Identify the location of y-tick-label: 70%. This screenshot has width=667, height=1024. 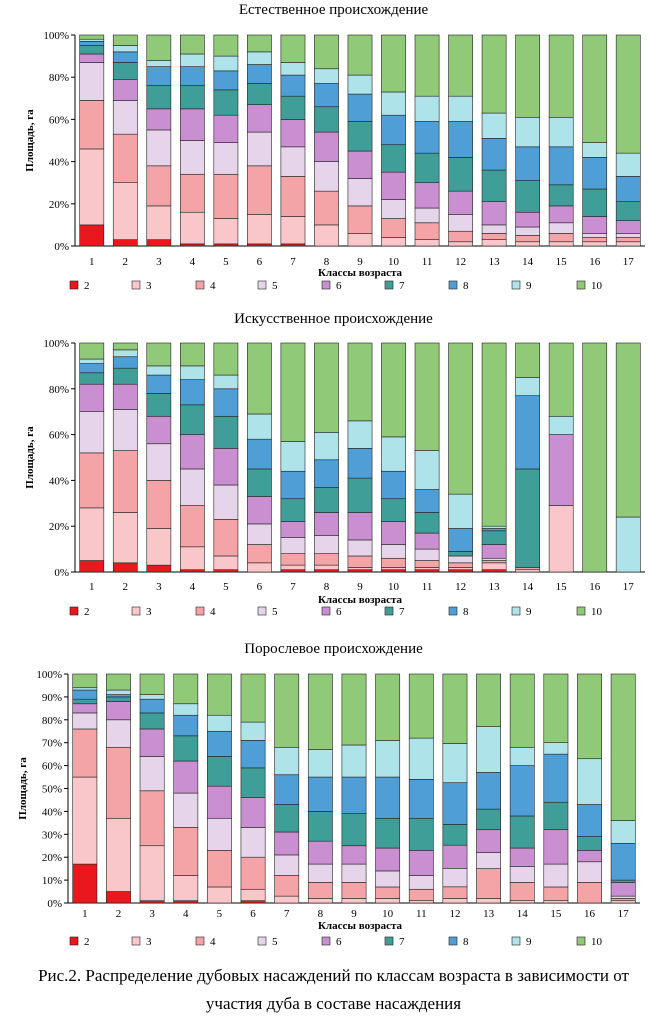
(52, 744).